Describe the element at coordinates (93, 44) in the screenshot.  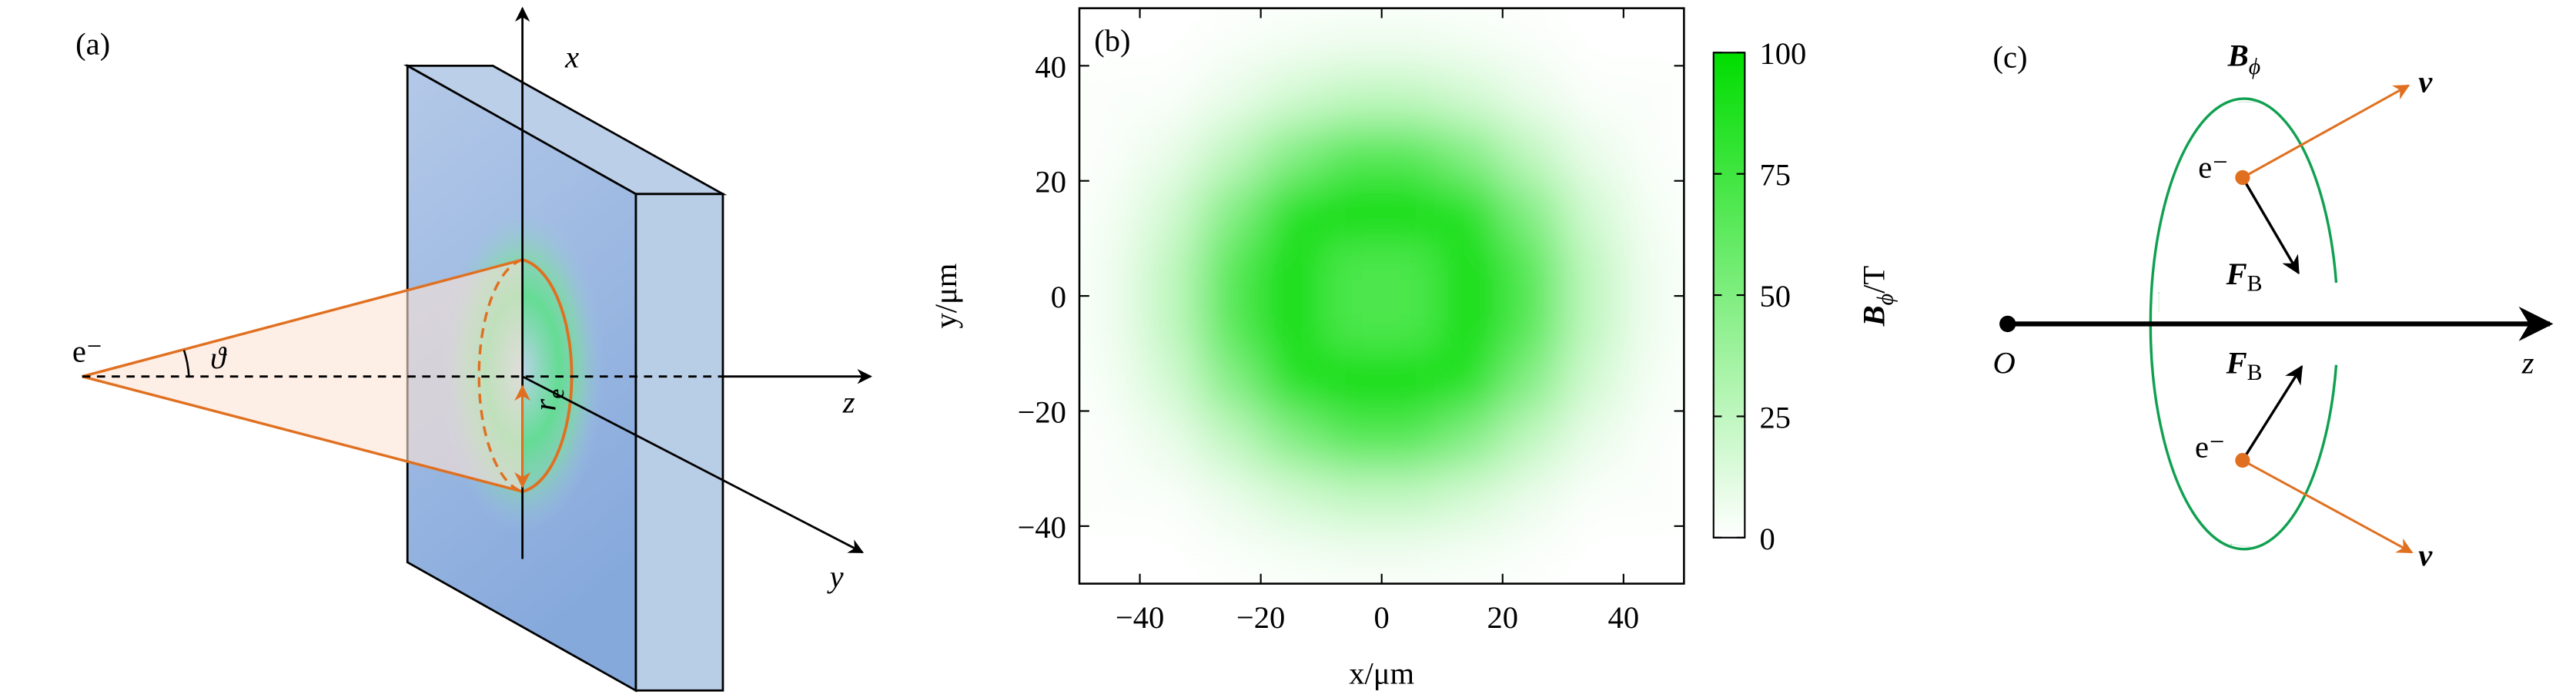
I see `panel-label: (a)` at that location.